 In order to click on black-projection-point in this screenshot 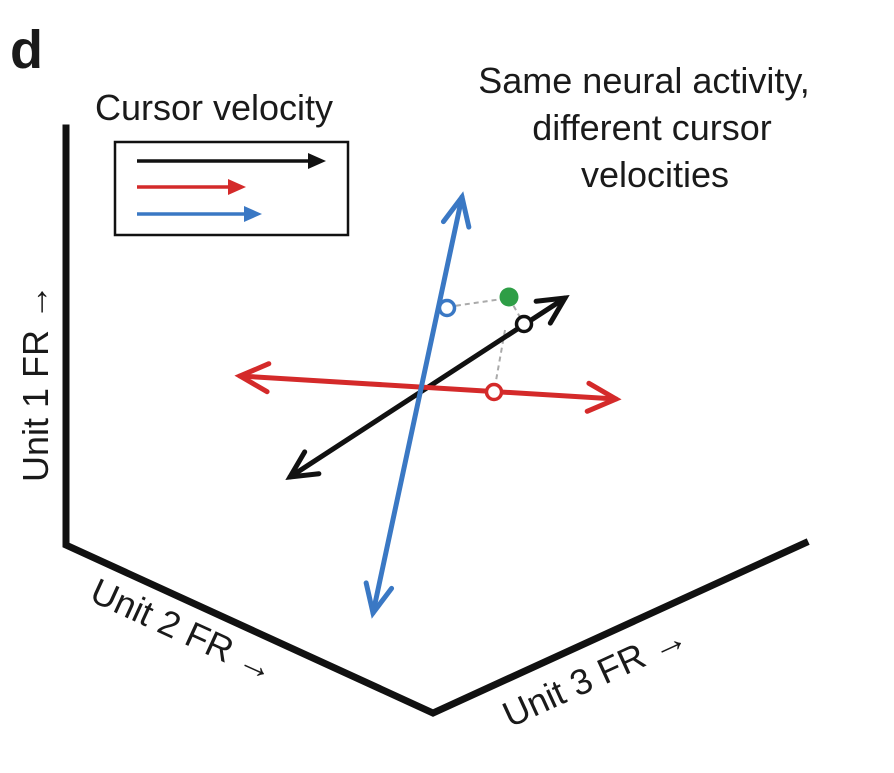, I will do `click(524, 324)`.